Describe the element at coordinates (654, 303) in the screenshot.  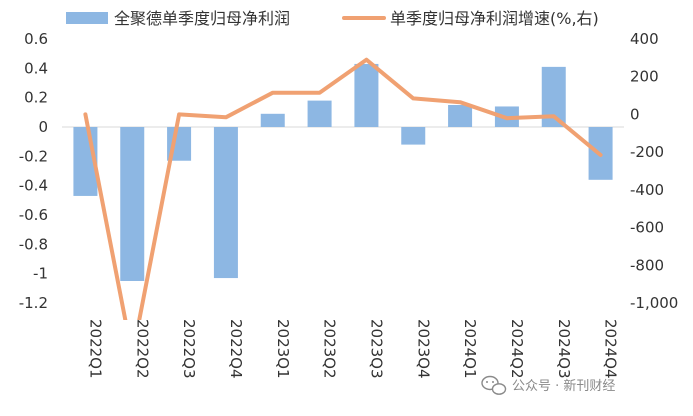
I see `right-tick-label: -1,000` at that location.